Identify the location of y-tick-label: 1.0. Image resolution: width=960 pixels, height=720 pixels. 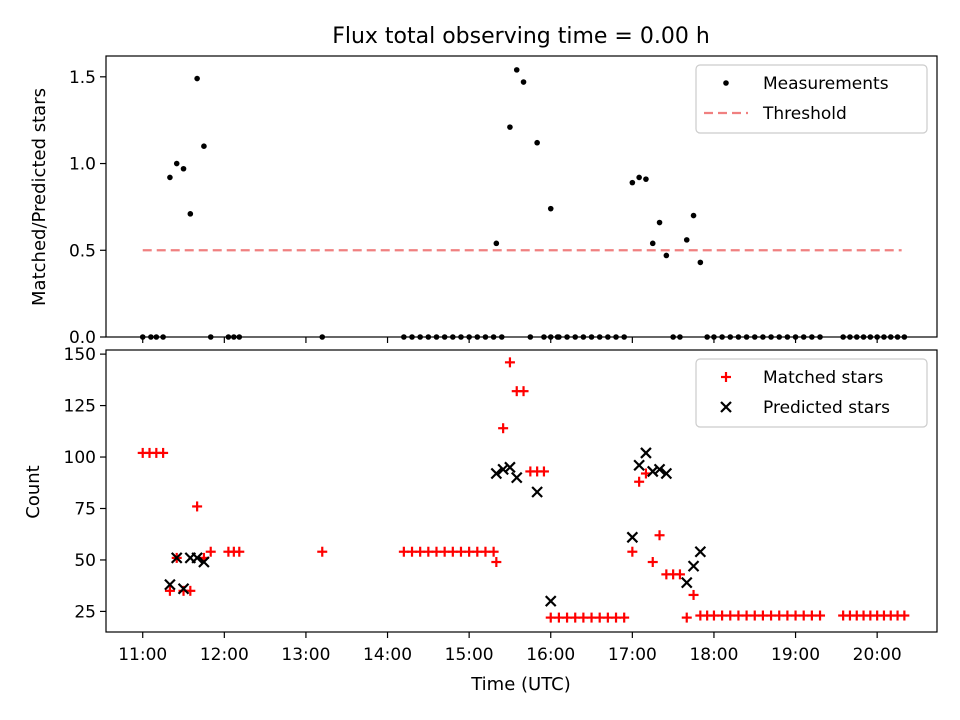
(82, 165).